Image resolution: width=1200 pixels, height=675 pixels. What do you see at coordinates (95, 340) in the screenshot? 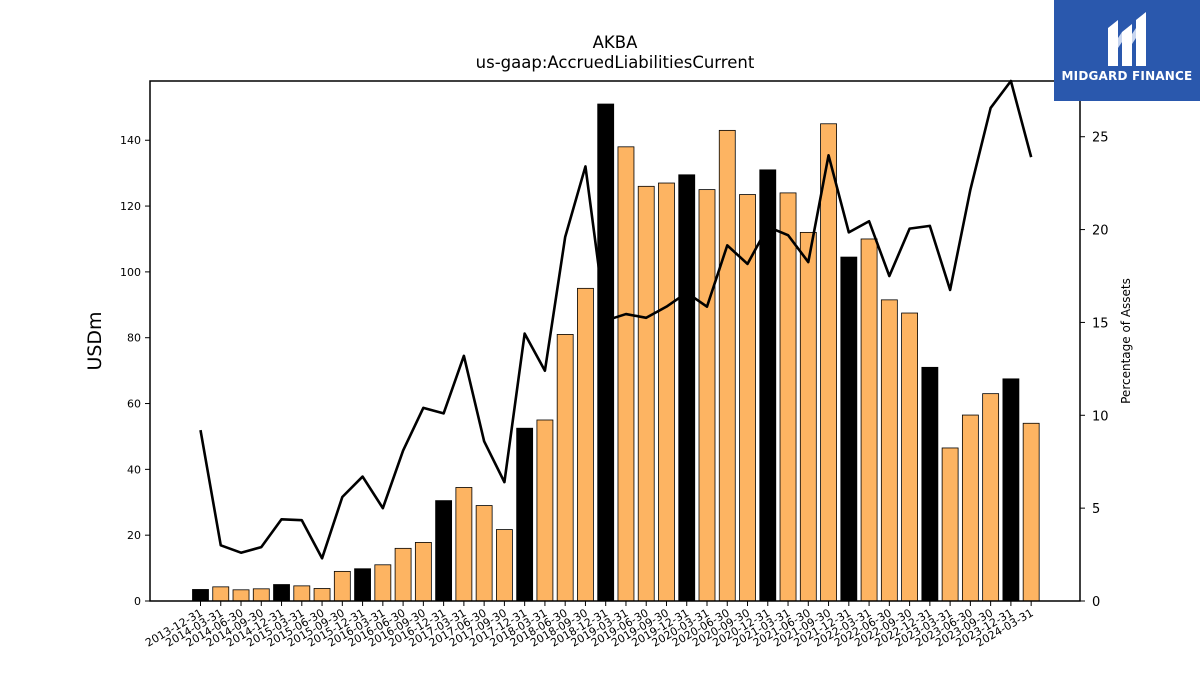
I see `y-axis-label: USDm` at bounding box center [95, 340].